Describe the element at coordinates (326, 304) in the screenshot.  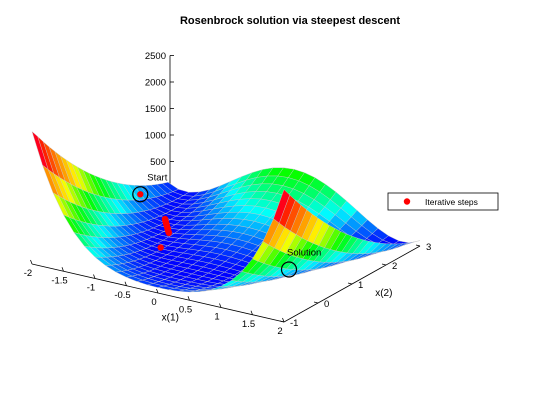
I see `y-tick-label: 0` at that location.